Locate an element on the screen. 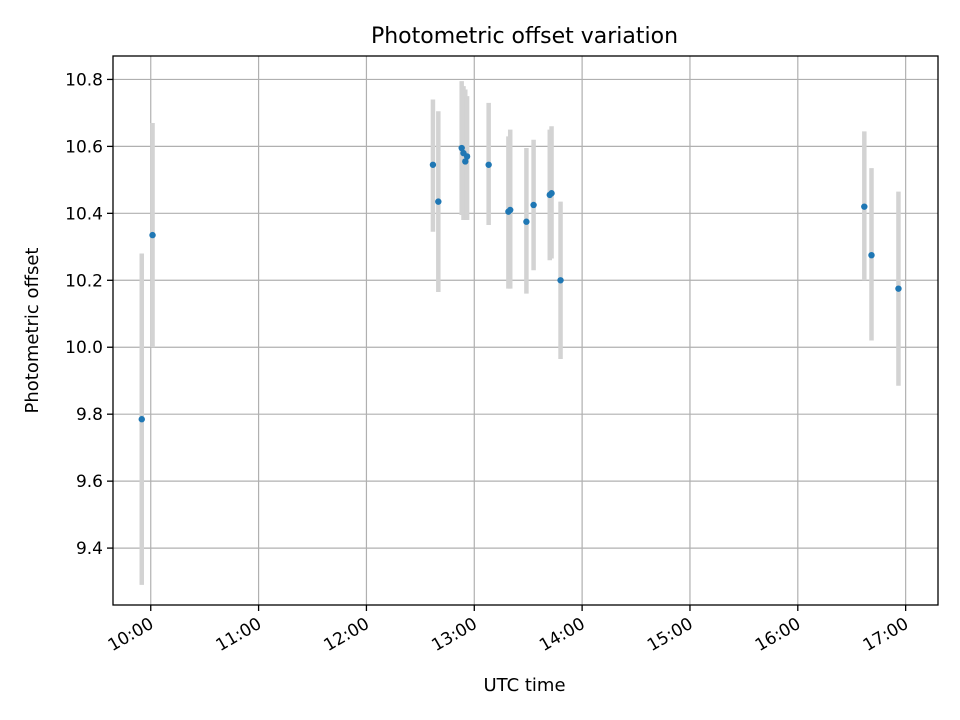 This screenshot has height=720, width=960. y-tick-label: 10.6 is located at coordinates (84, 147).